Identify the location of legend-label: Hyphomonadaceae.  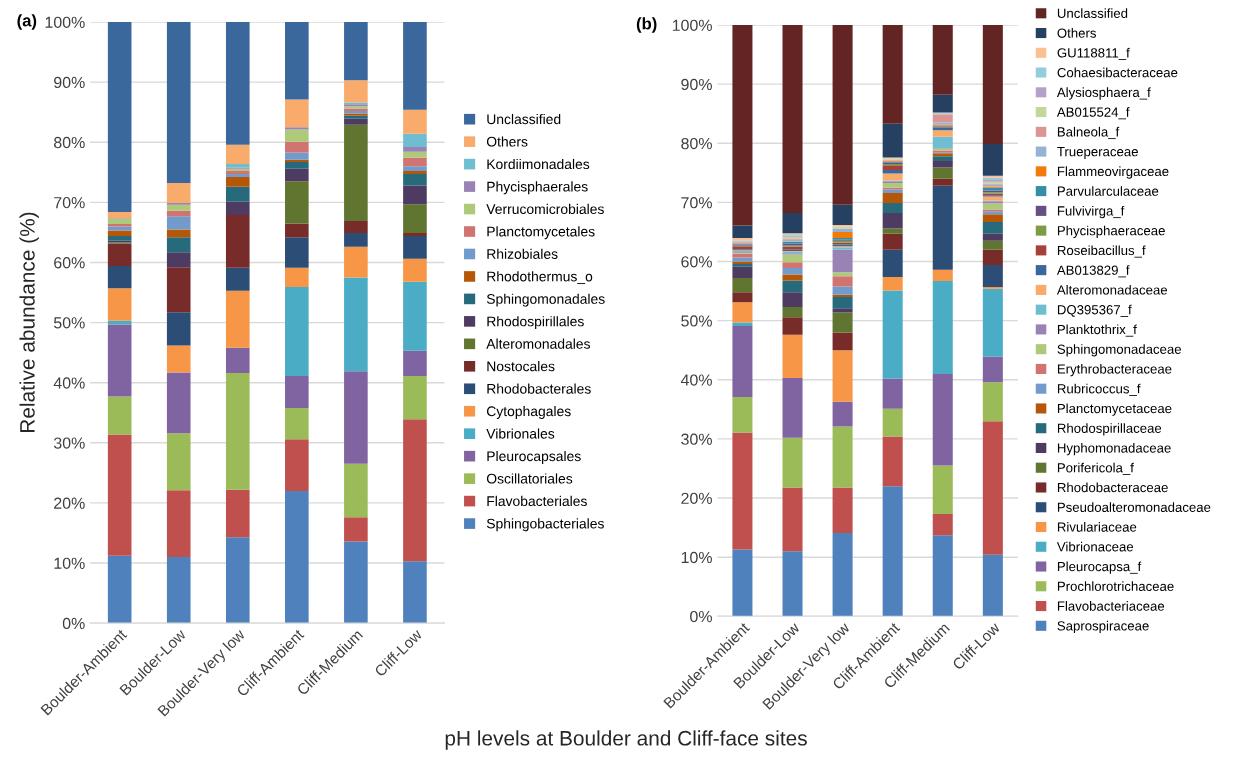
(1114, 449).